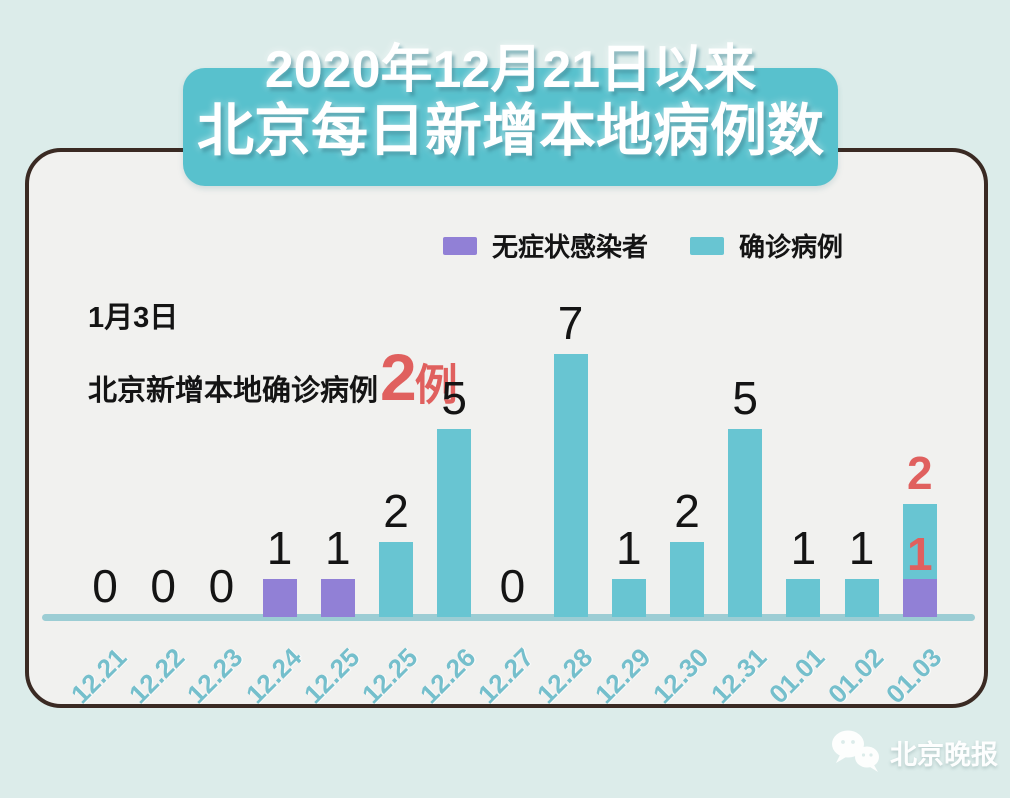 The width and height of the screenshot is (1010, 798). What do you see at coordinates (855, 751) in the screenshot?
I see `wechat-icon` at bounding box center [855, 751].